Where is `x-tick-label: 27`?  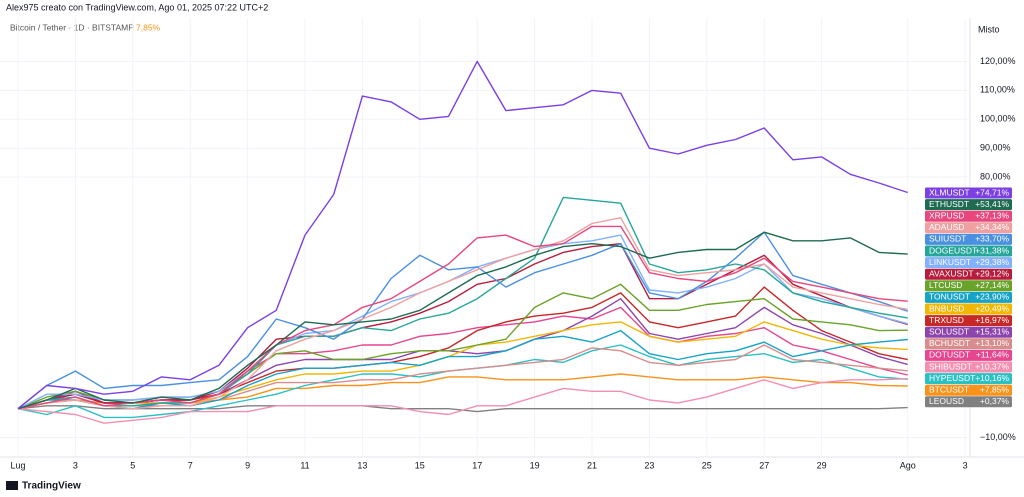
x-tick-label: 27 is located at coordinates (764, 465).